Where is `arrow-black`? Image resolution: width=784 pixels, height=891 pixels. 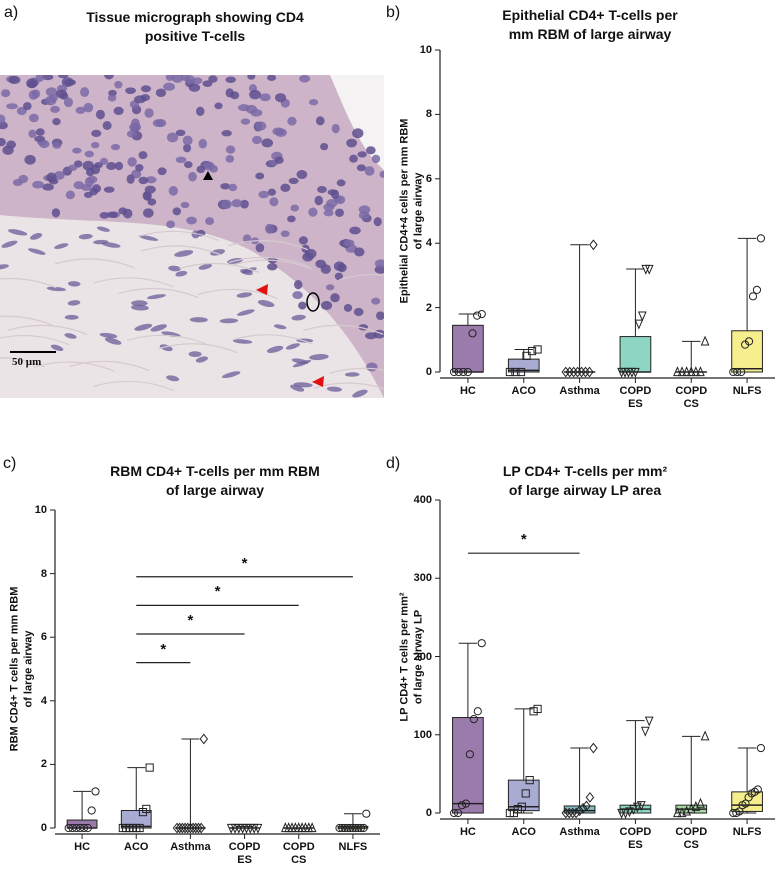
arrow-black is located at coordinates (208, 175).